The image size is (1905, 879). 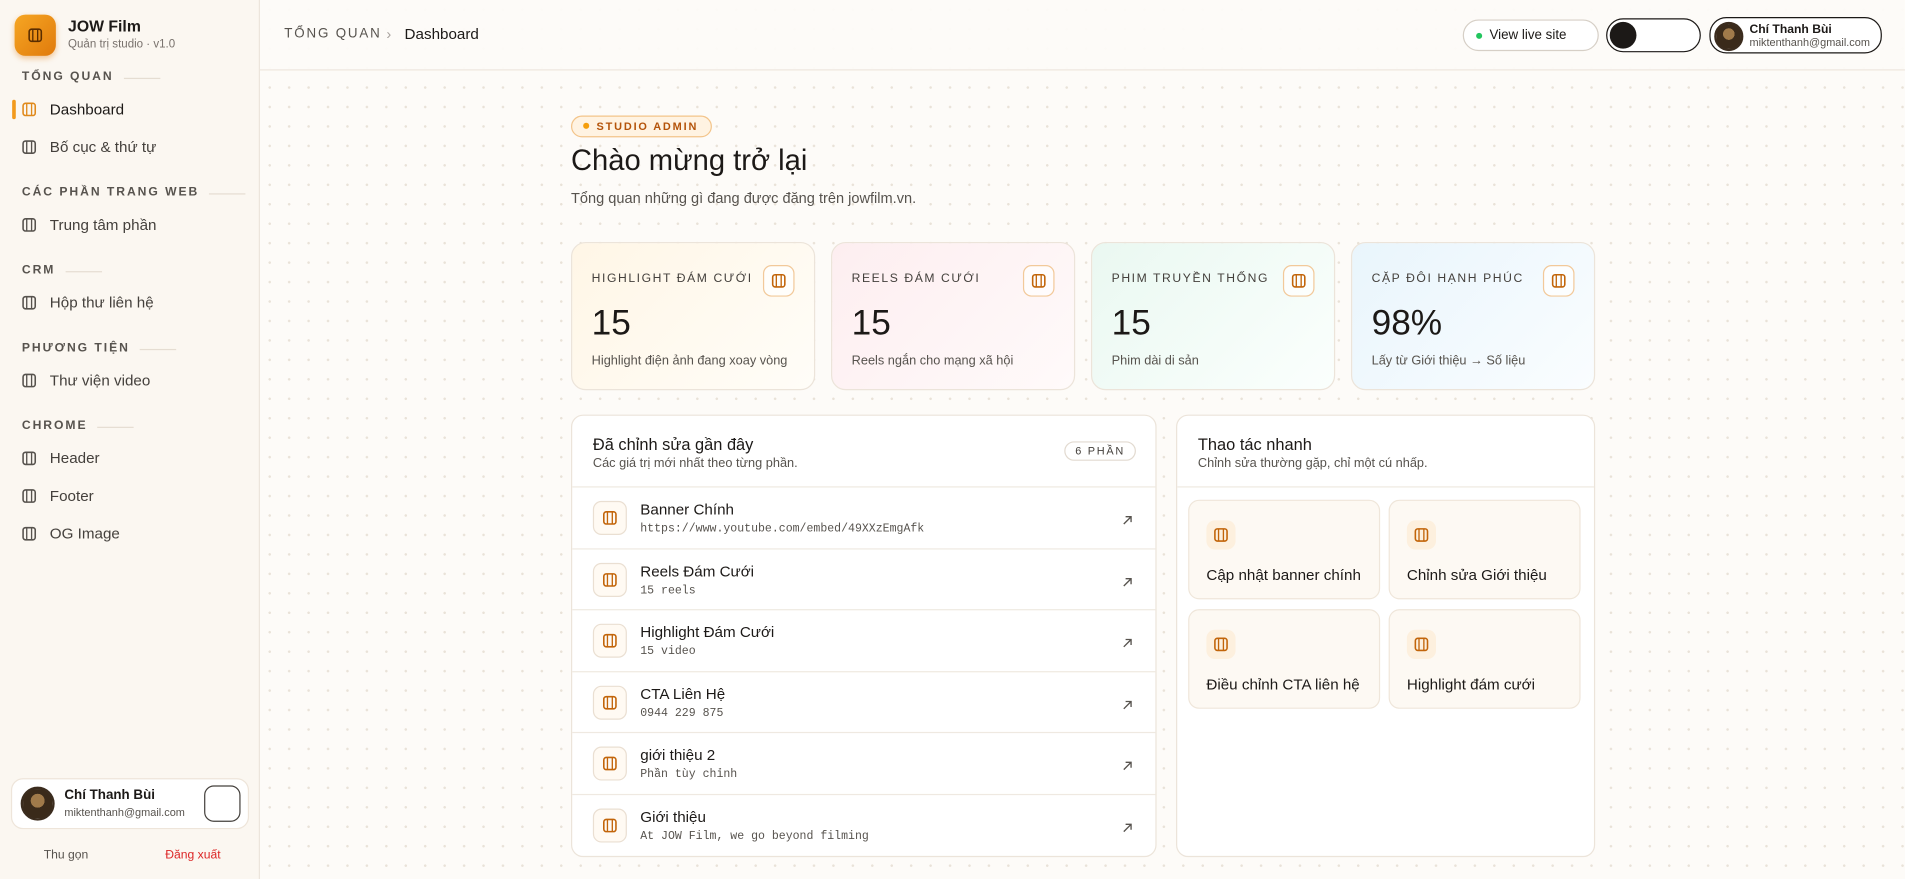 What do you see at coordinates (88, 303) in the screenshot?
I see `nav-item: Hộp thư liên hệ` at bounding box center [88, 303].